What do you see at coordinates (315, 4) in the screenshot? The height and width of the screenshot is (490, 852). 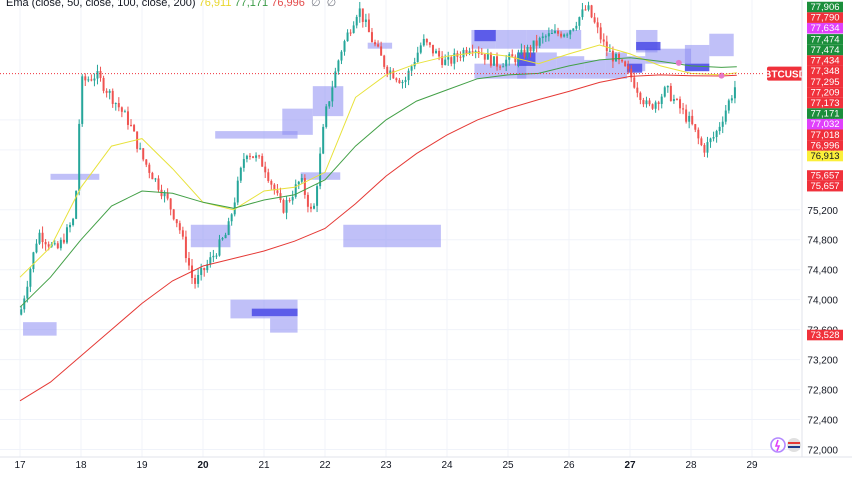 I see `eye-off-icon: ∅` at bounding box center [315, 4].